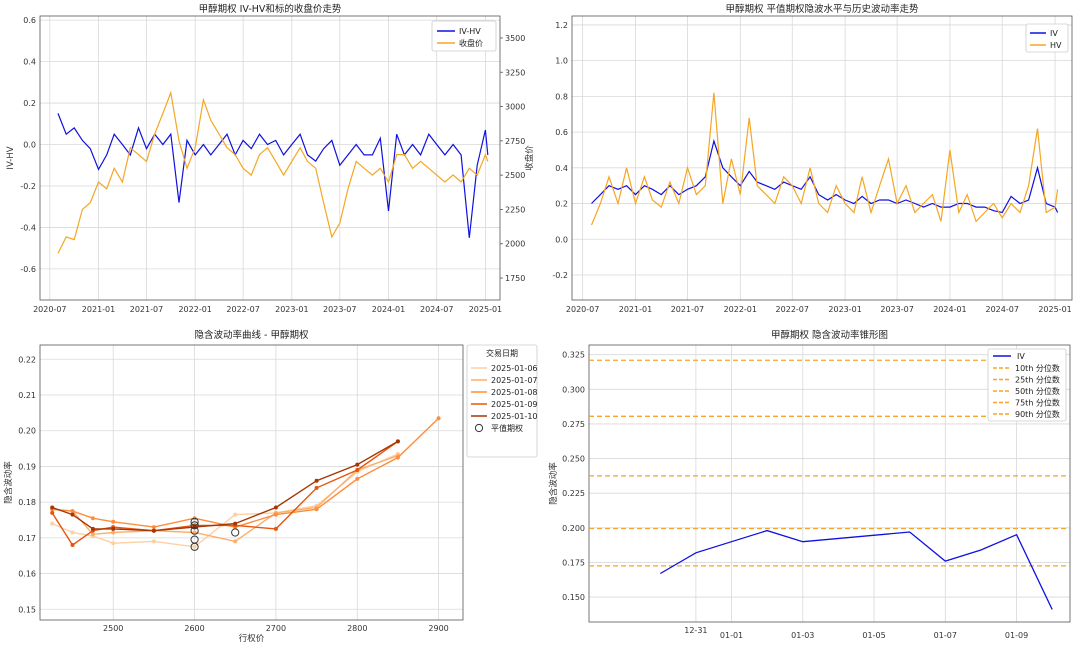 This screenshot has height=650, width=1080. I want to click on legend-label: 2025-01-08, so click(514, 392).